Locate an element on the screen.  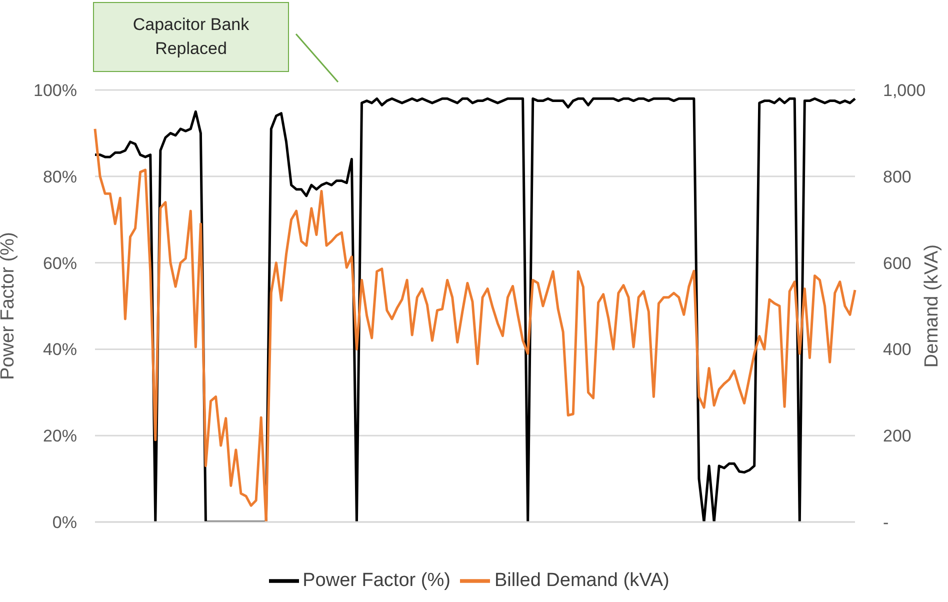
y-axis-title: Power Factor (%) is located at coordinates (9, 306).